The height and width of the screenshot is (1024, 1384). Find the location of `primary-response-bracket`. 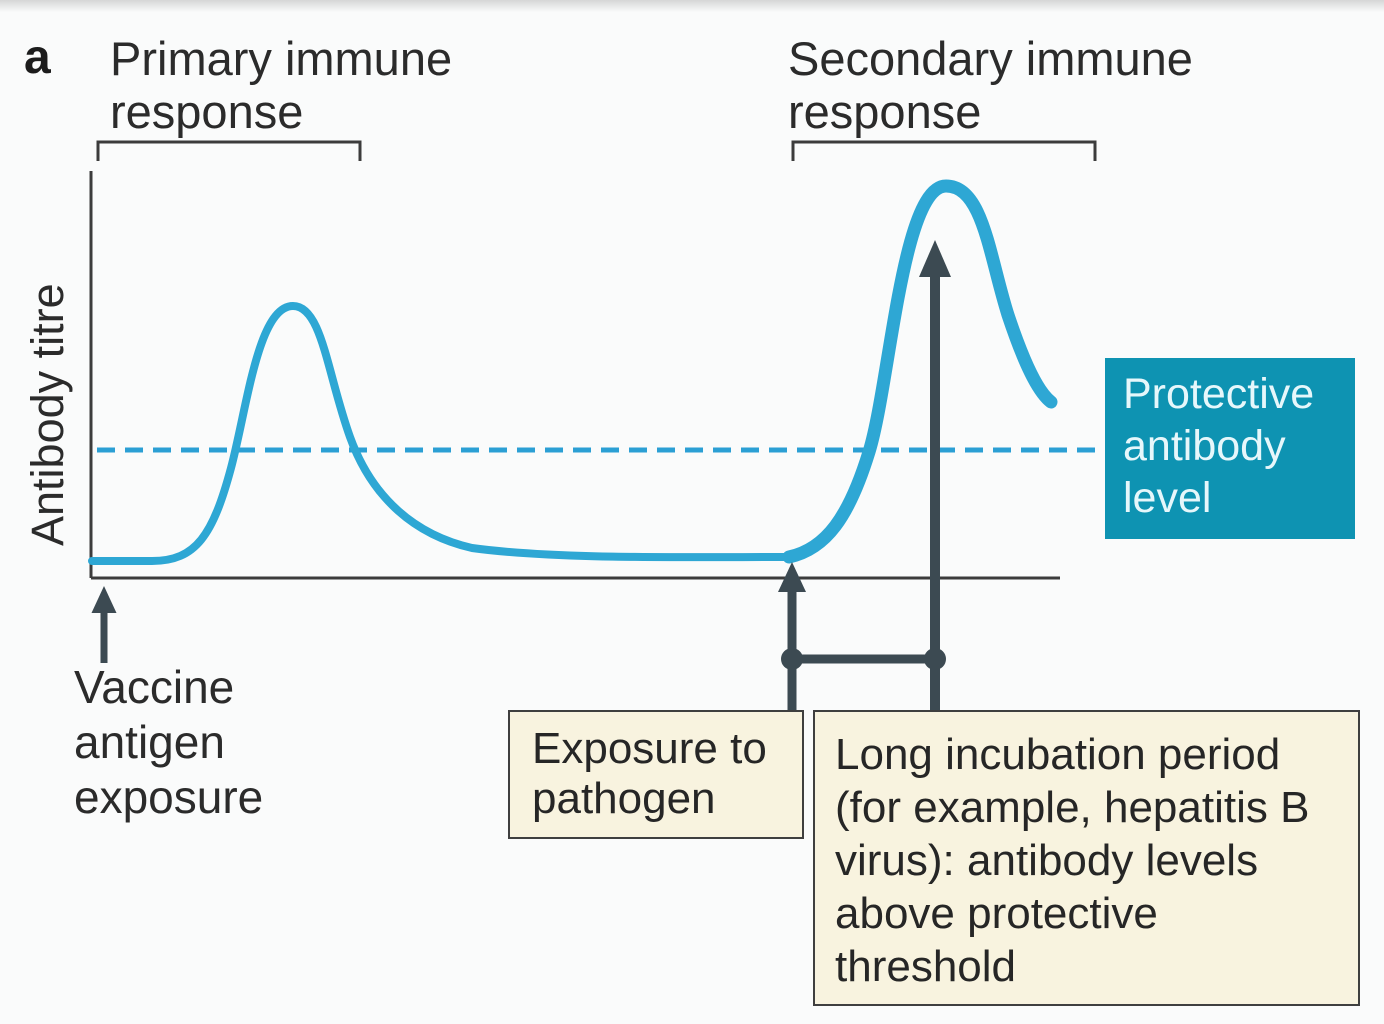

primary-response-bracket is located at coordinates (229, 150).